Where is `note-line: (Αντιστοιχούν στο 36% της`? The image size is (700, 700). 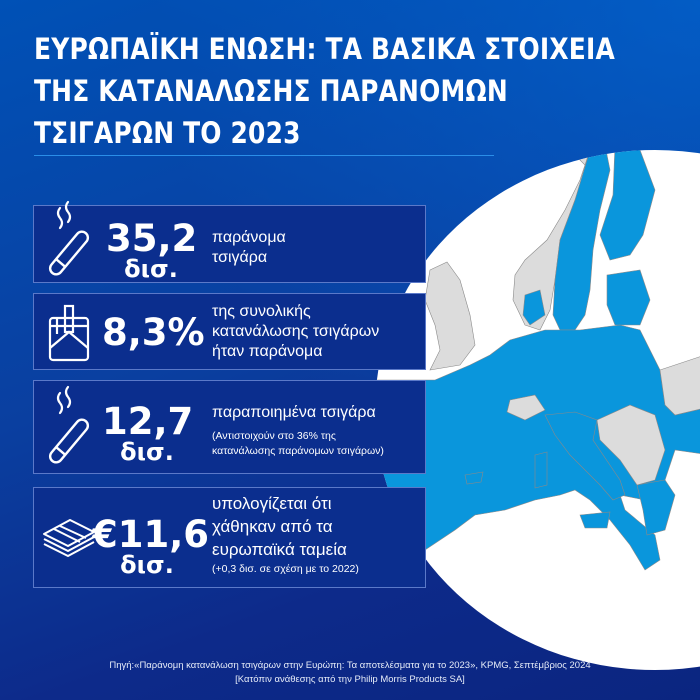
note-line: (Αντιστοιχούν στο 36% της is located at coordinates (274, 436).